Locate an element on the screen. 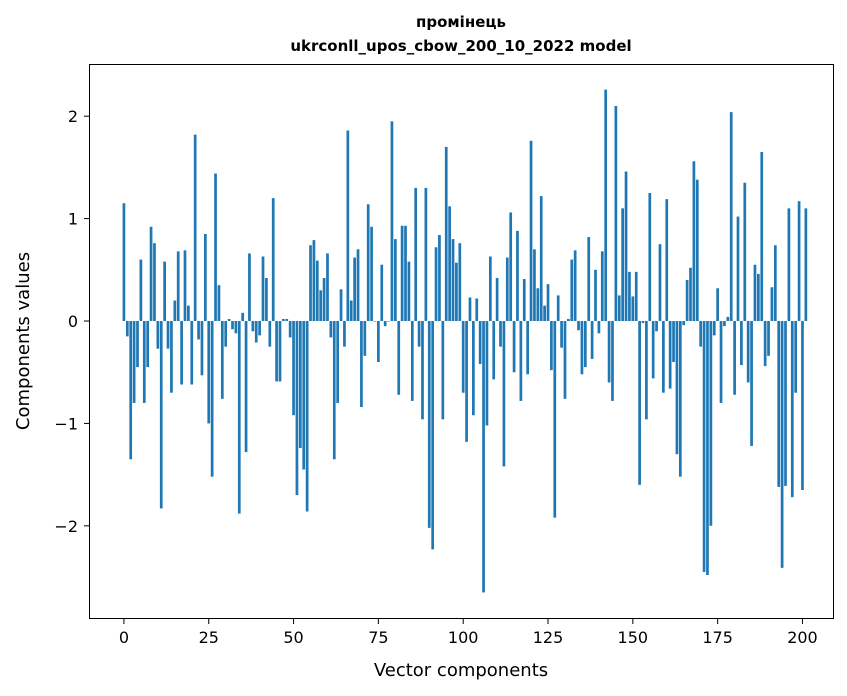 This screenshot has width=847, height=696. y-tick-label: 0 is located at coordinates (73, 321).